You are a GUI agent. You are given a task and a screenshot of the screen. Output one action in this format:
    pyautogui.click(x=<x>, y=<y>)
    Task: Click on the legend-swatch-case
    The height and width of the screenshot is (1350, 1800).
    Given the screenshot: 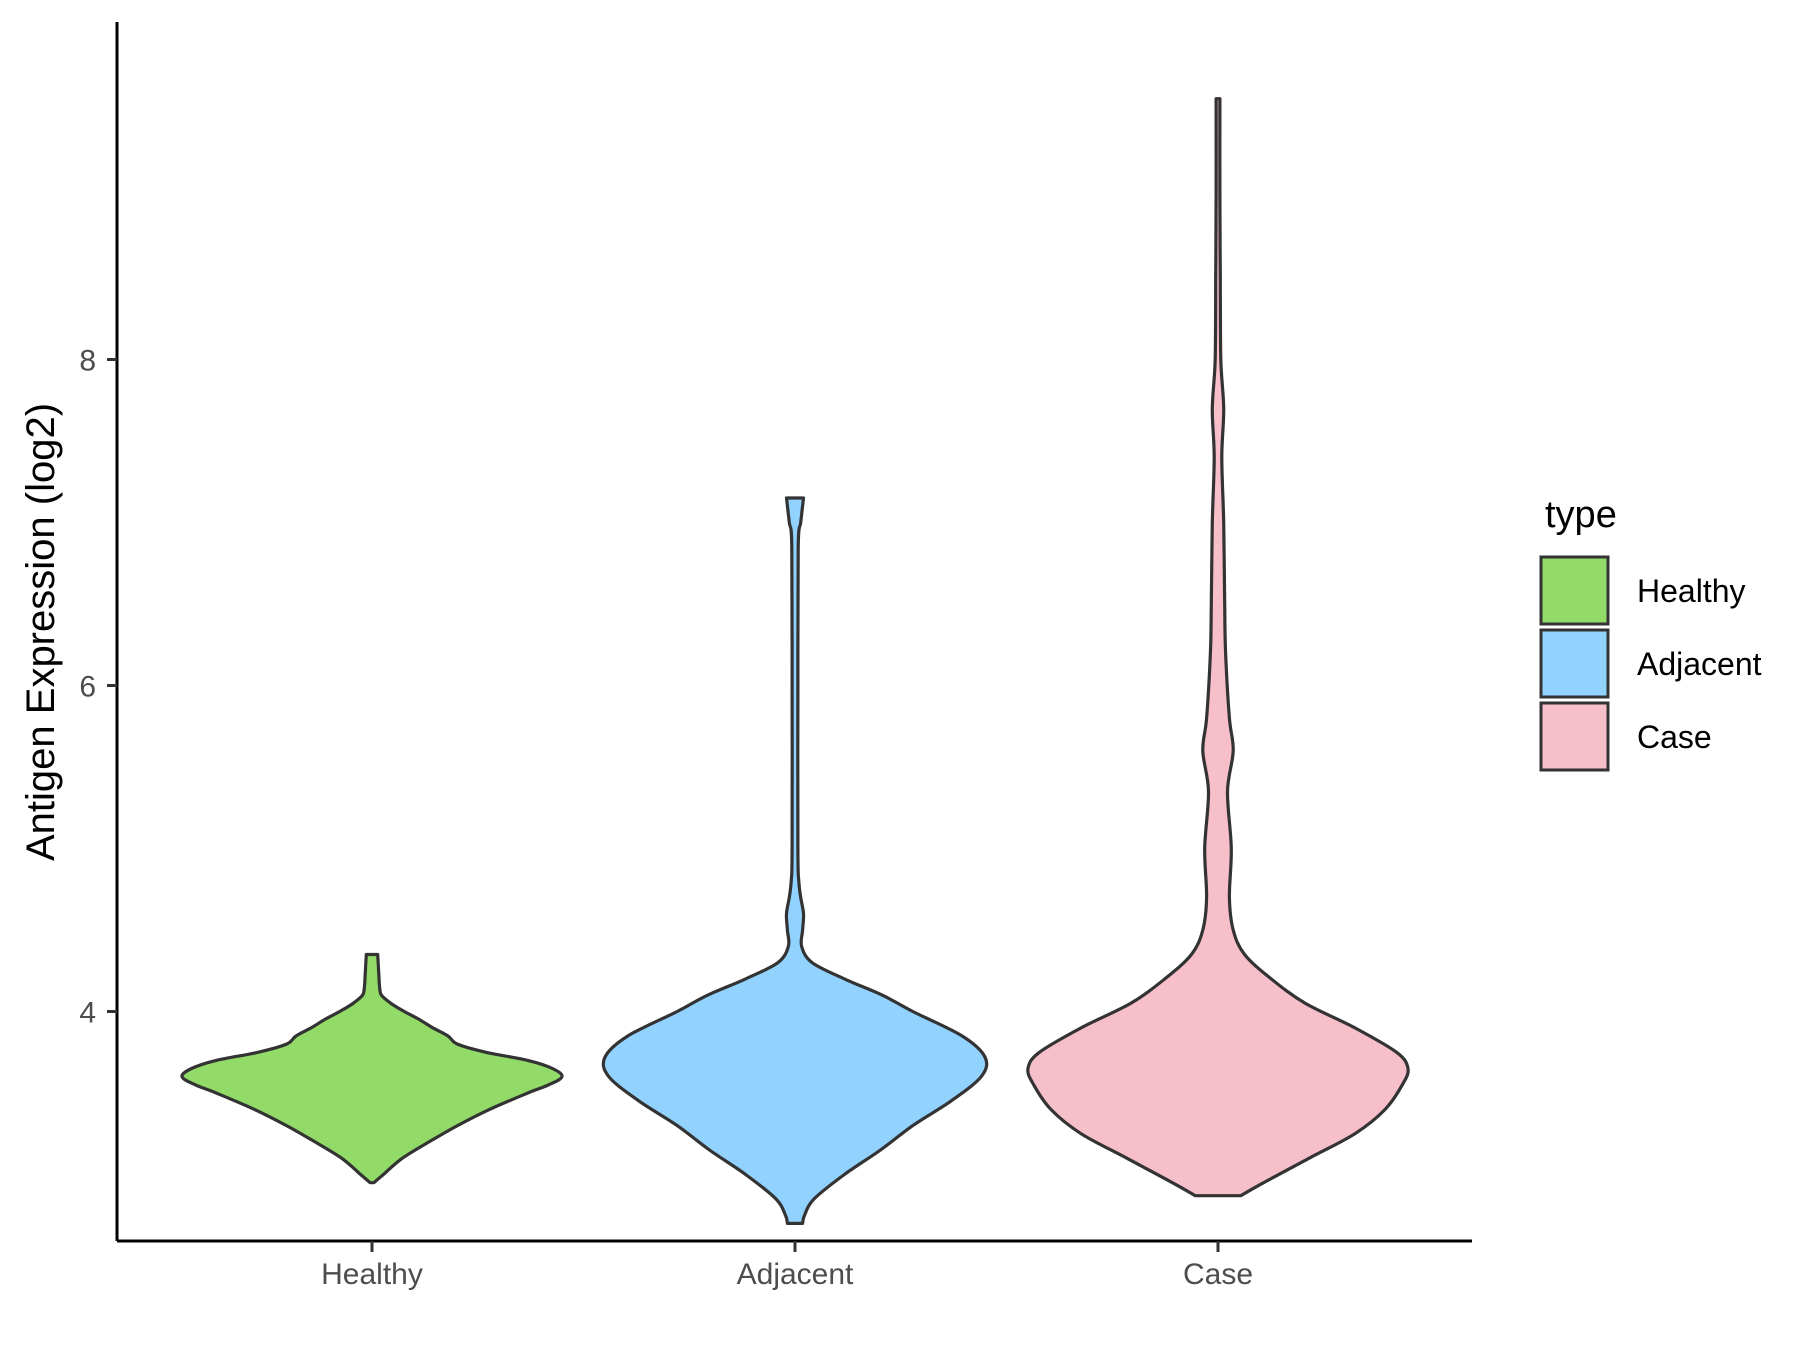 What is the action you would take?
    pyautogui.click(x=1574, y=736)
    